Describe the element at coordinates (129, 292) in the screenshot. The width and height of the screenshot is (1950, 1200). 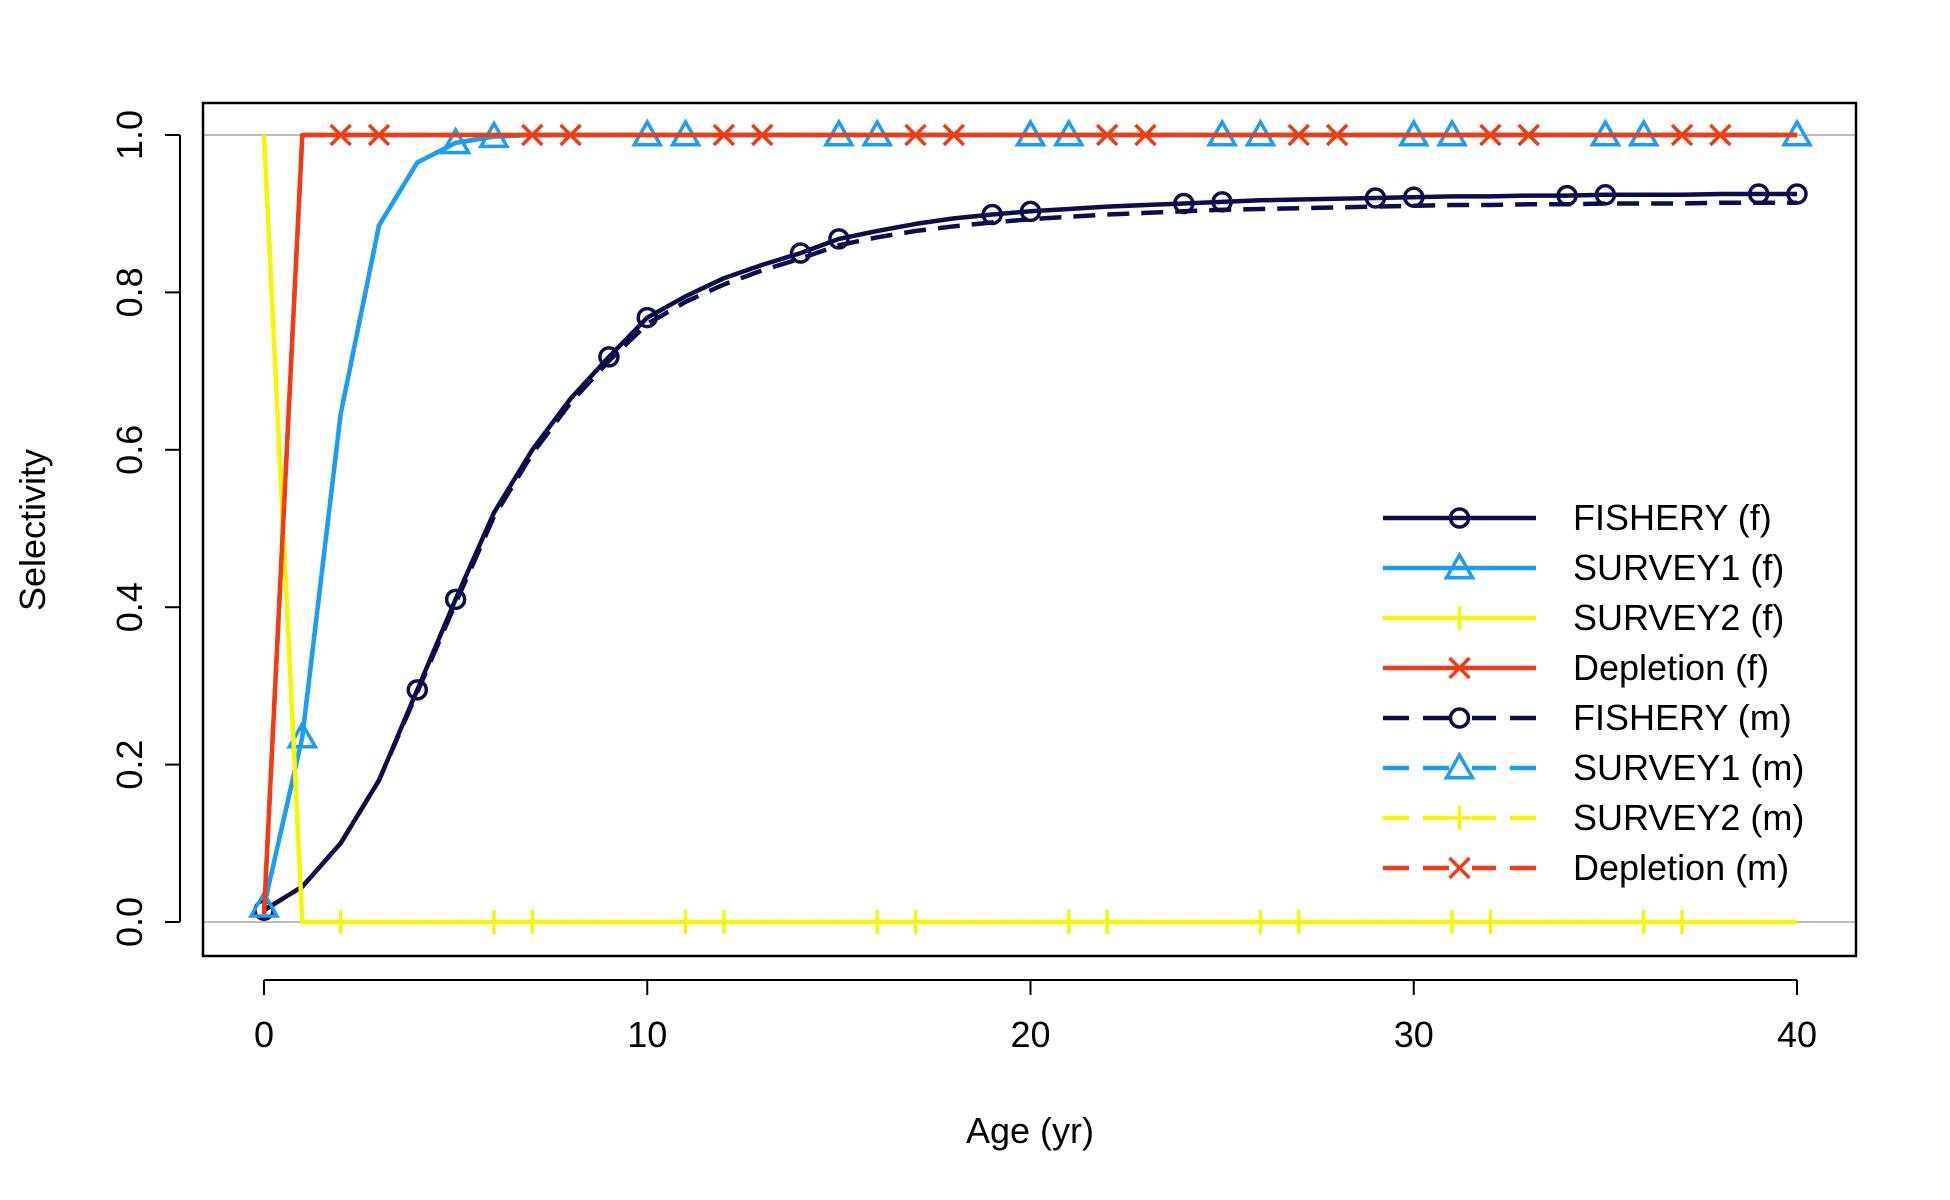
I see `y-tick-label: 0.8` at that location.